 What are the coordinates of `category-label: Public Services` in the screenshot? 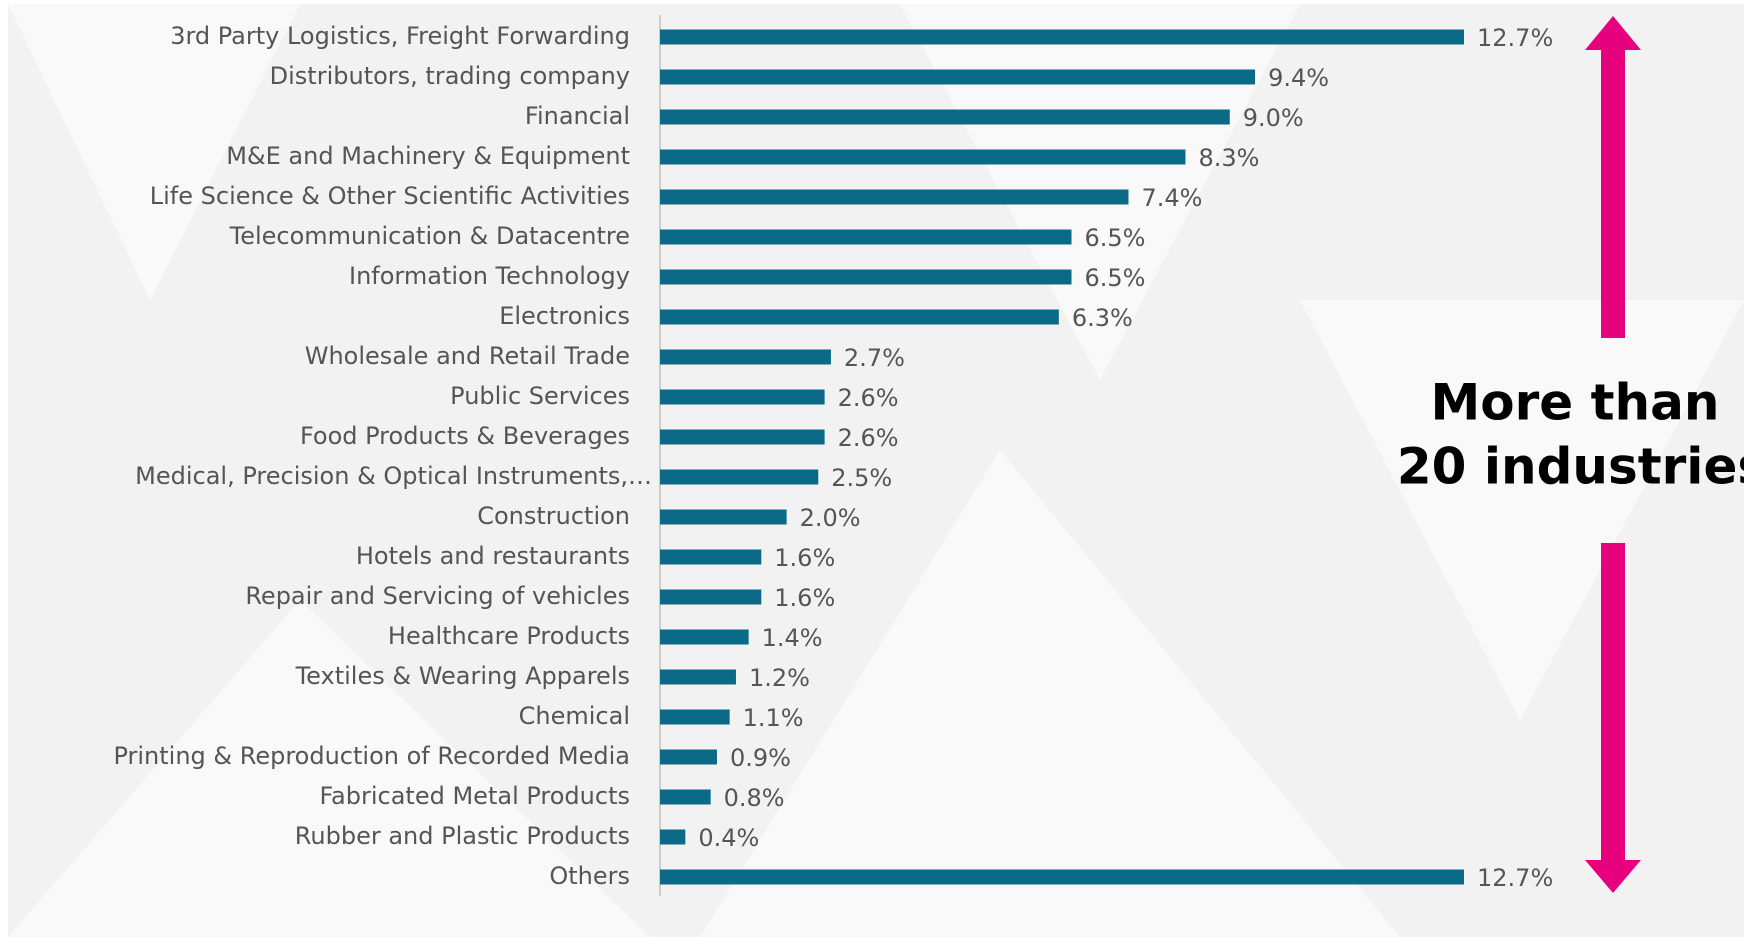 It's located at (540, 396).